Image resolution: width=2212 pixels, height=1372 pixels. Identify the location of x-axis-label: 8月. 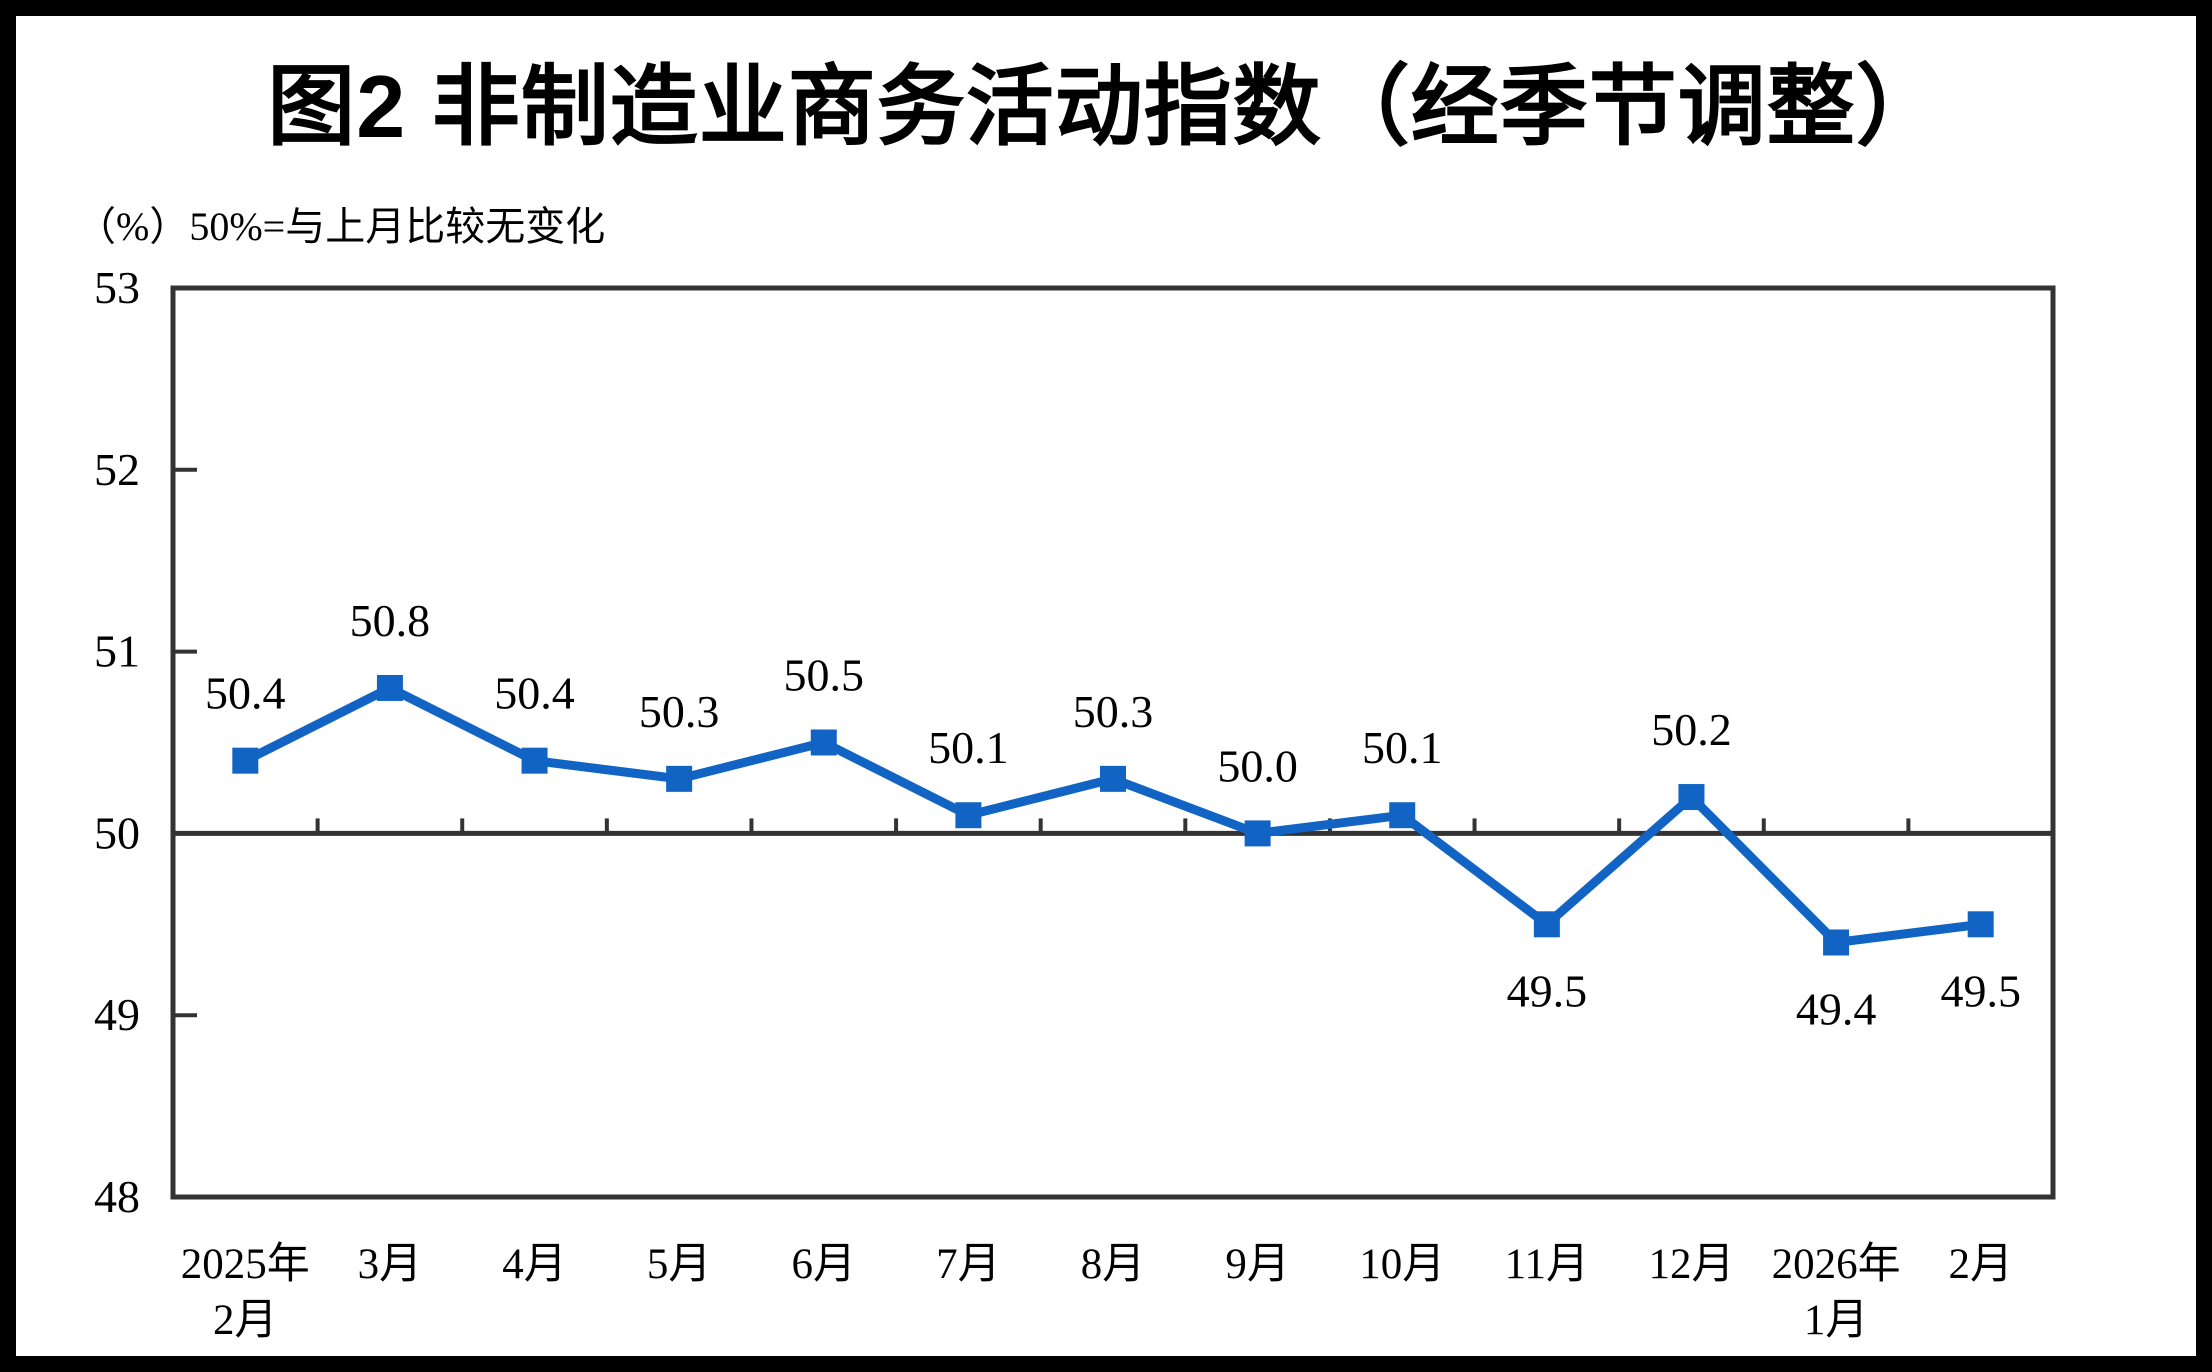
(1113, 1264).